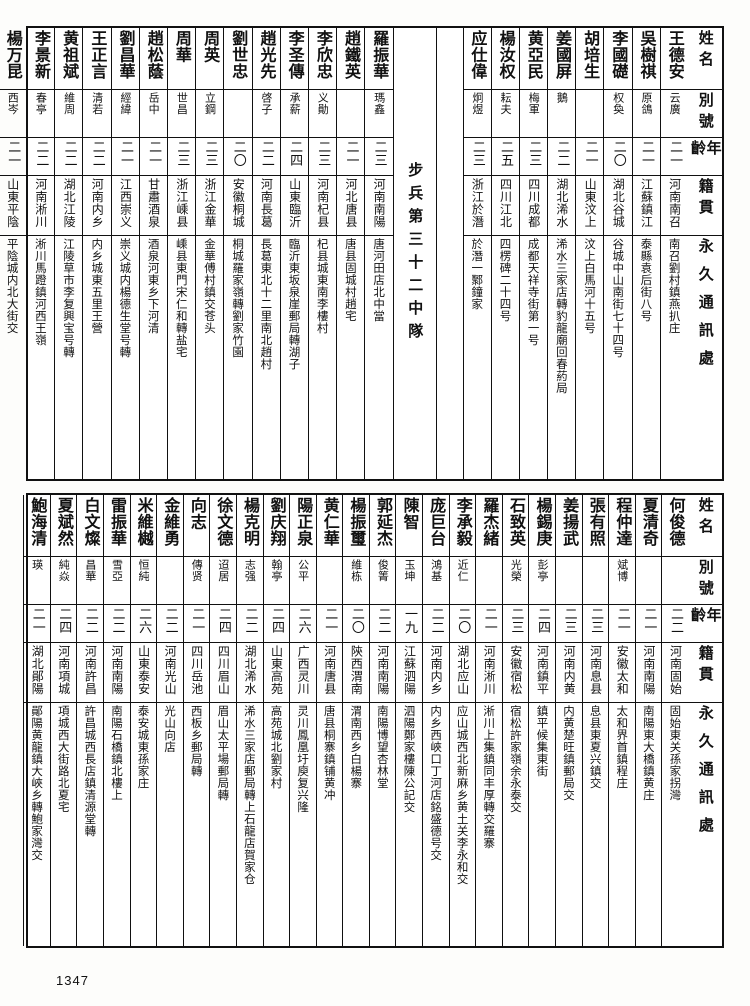 This screenshot has height=1006, width=750. What do you see at coordinates (153, 59) in the screenshot?
I see `entry-name-cell: 趙松蔭` at bounding box center [153, 59].